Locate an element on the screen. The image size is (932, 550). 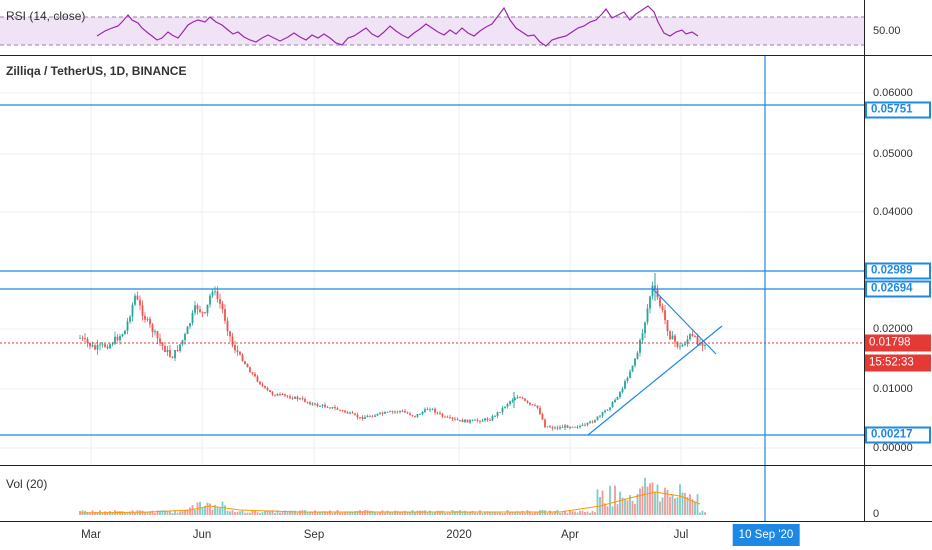
volume-scale: 0 is located at coordinates (898, 493).